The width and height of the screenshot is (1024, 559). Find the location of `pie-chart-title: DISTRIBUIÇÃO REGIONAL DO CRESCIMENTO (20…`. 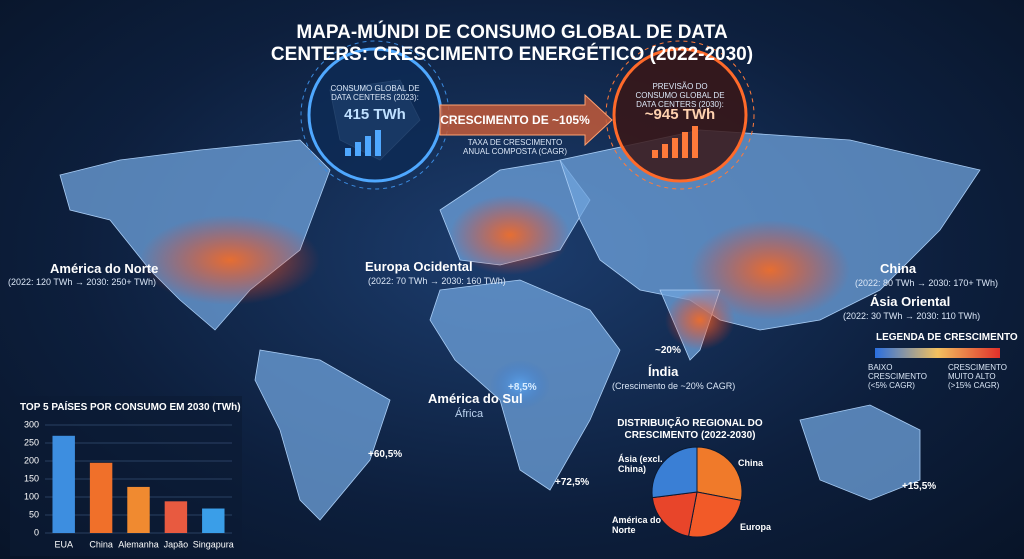

pie-chart-title: DISTRIBUIÇÃO REGIONAL DO CRESCIMENTO (20… is located at coordinates (690, 429).